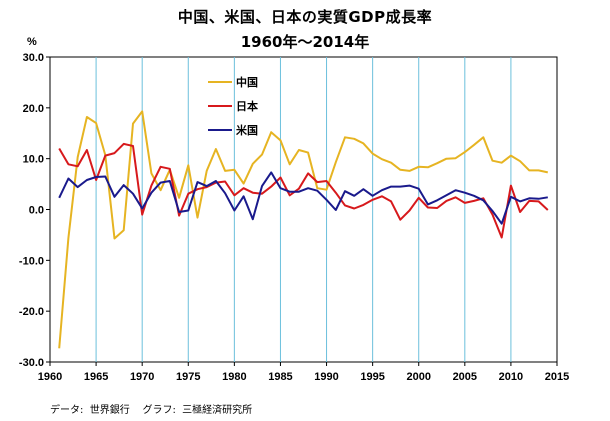  What do you see at coordinates (280, 377) in the screenshot?
I see `x-tick-label: 1985` at bounding box center [280, 377].